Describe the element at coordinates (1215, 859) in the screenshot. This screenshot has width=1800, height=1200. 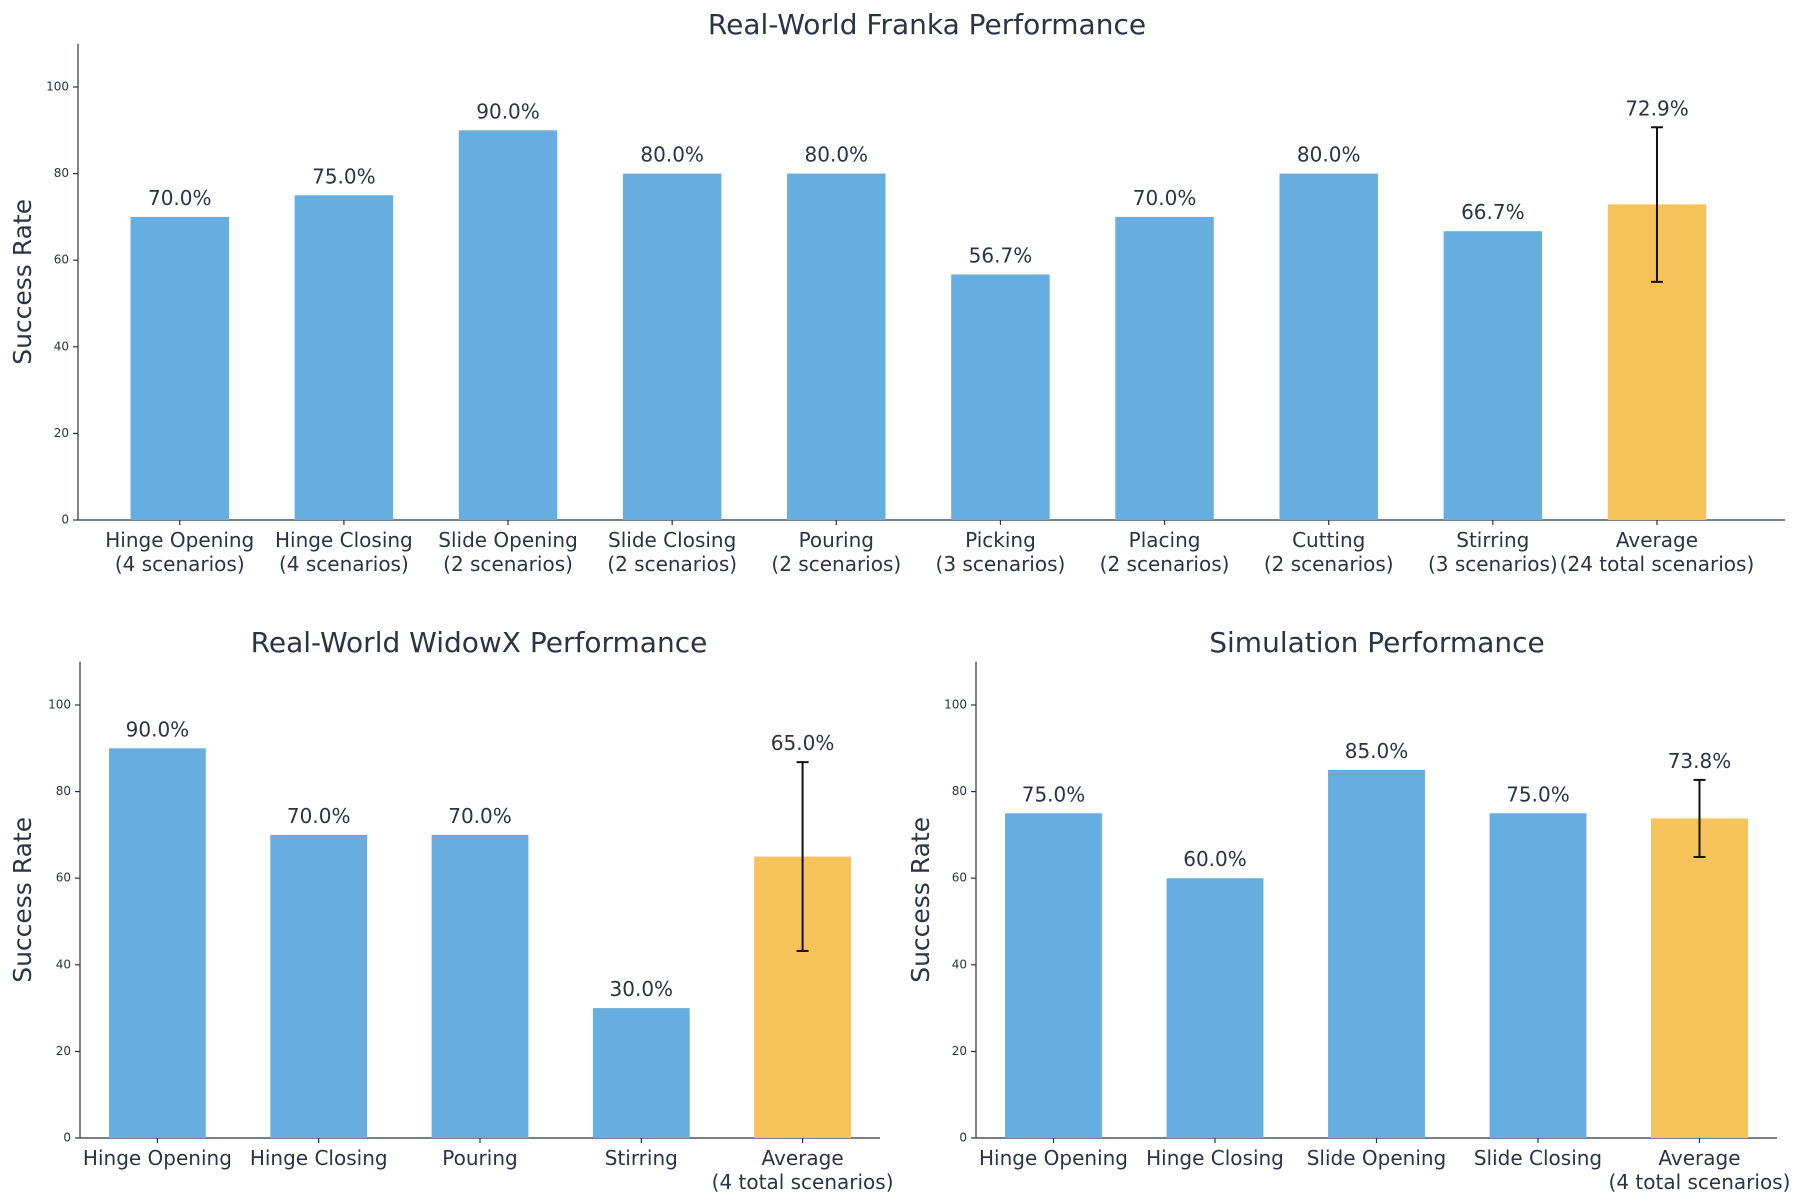
I see `data-label: 60.0%` at that location.